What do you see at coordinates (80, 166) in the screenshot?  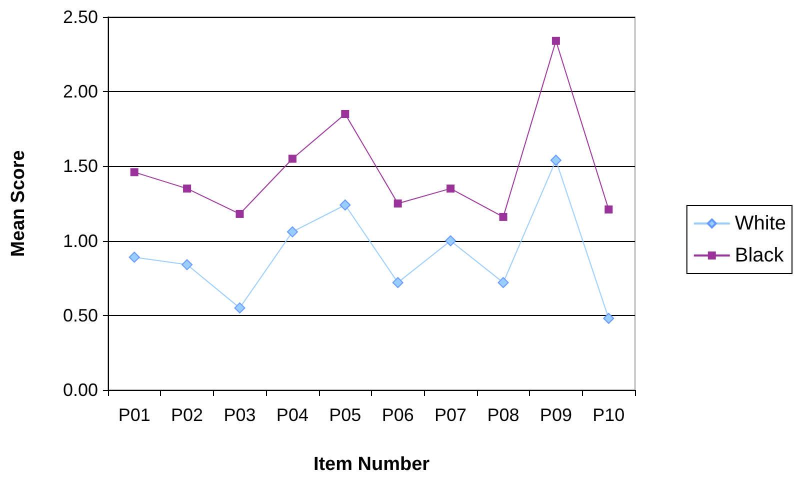 I see `y-tick-label: 1.50` at bounding box center [80, 166].